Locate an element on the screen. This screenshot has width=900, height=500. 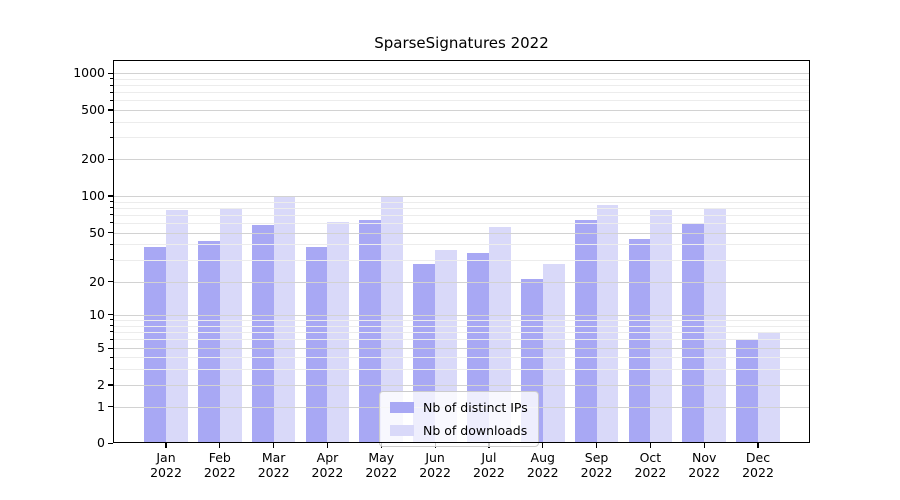
x-tick-label-jun: Jun 2022 is located at coordinates (435, 465).